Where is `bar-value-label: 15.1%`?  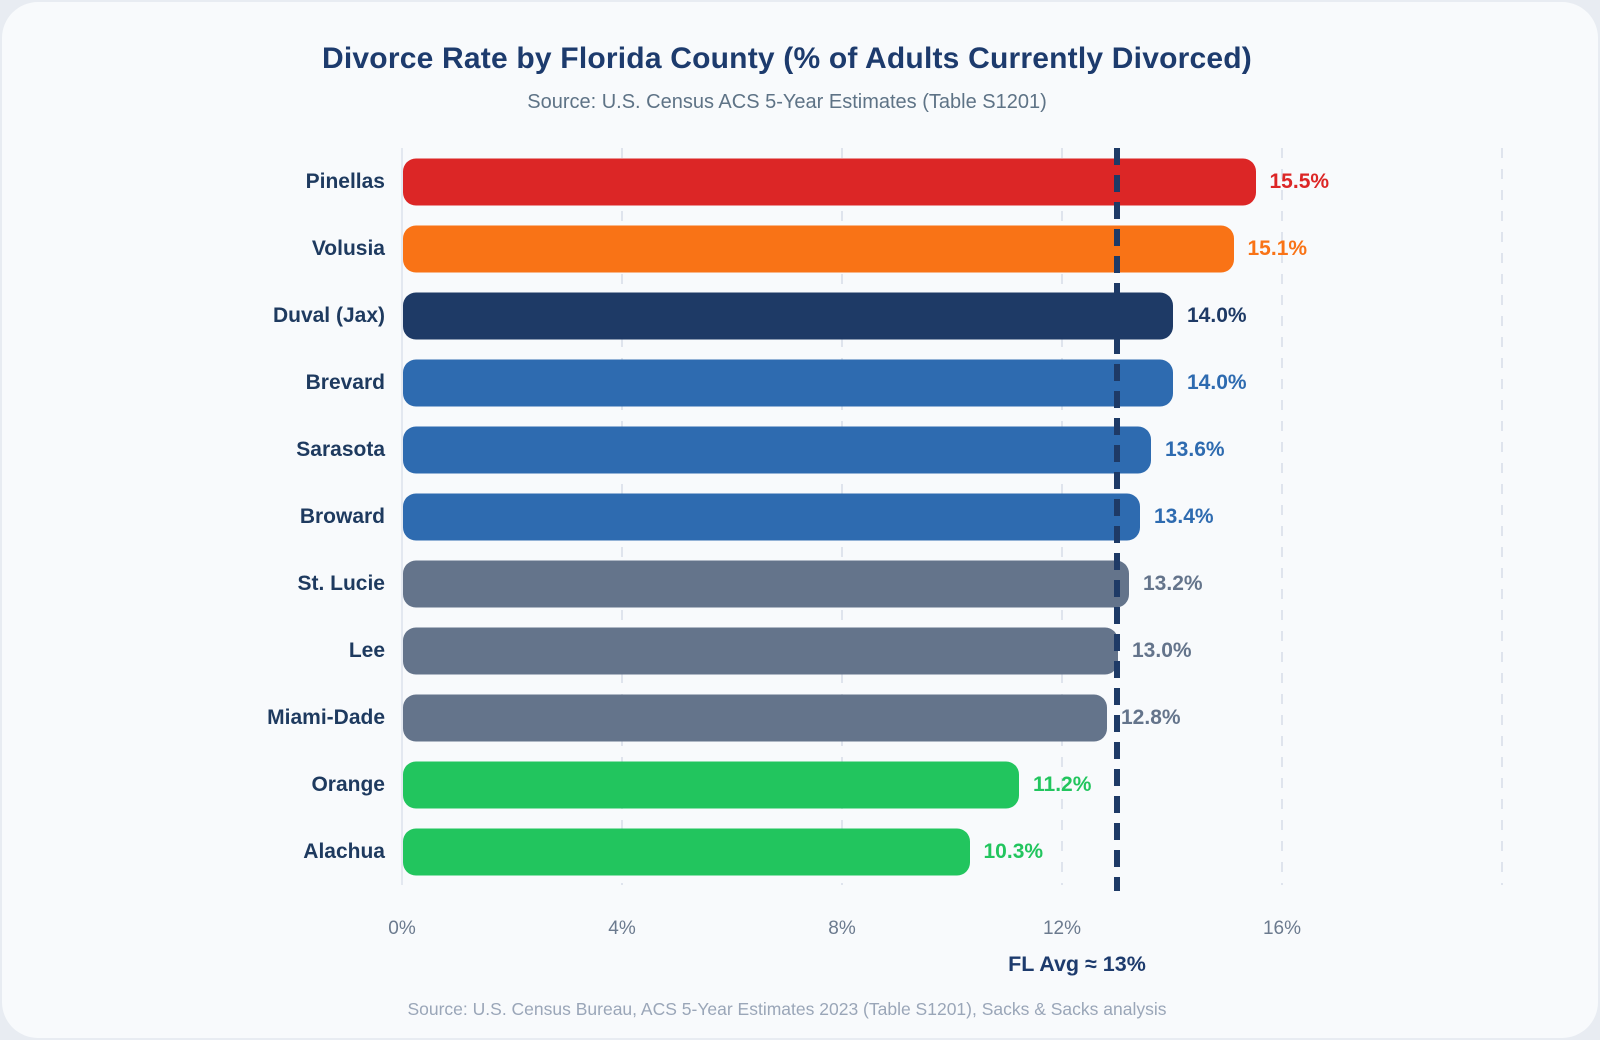 bar-value-label: 15.1% is located at coordinates (1277, 248).